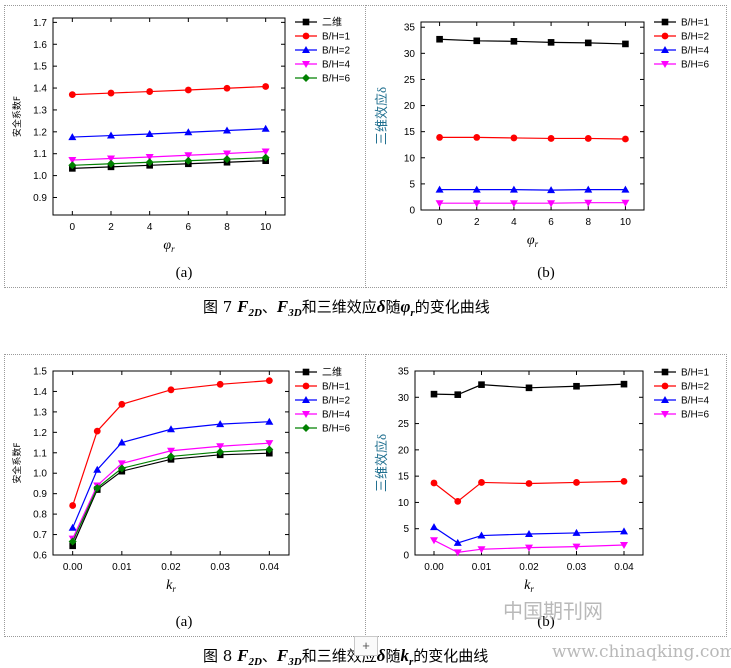 This screenshot has height=668, width=731. Describe the element at coordinates (171, 567) in the screenshot. I see `x-tick-label: 0.02` at that location.